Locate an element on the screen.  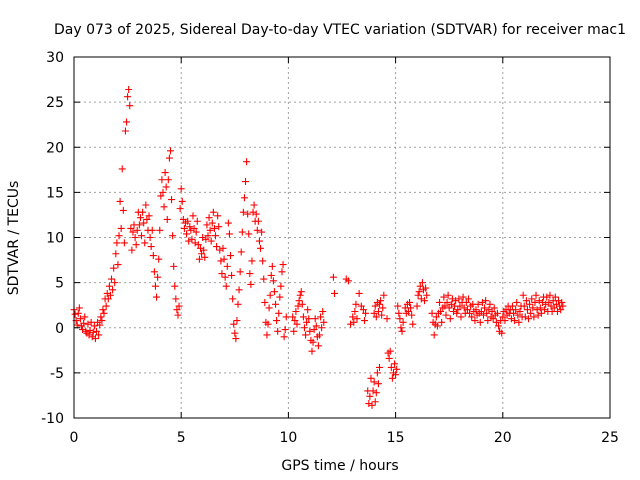
x-tick-label: 15 is located at coordinates (396, 438).